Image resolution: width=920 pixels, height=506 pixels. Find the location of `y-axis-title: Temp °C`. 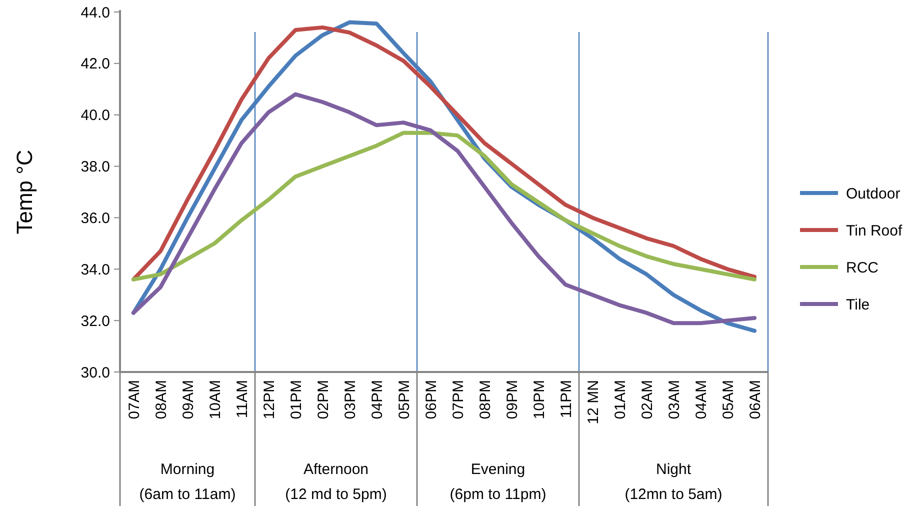

y-axis-title: Temp °C is located at coordinates (24, 192).